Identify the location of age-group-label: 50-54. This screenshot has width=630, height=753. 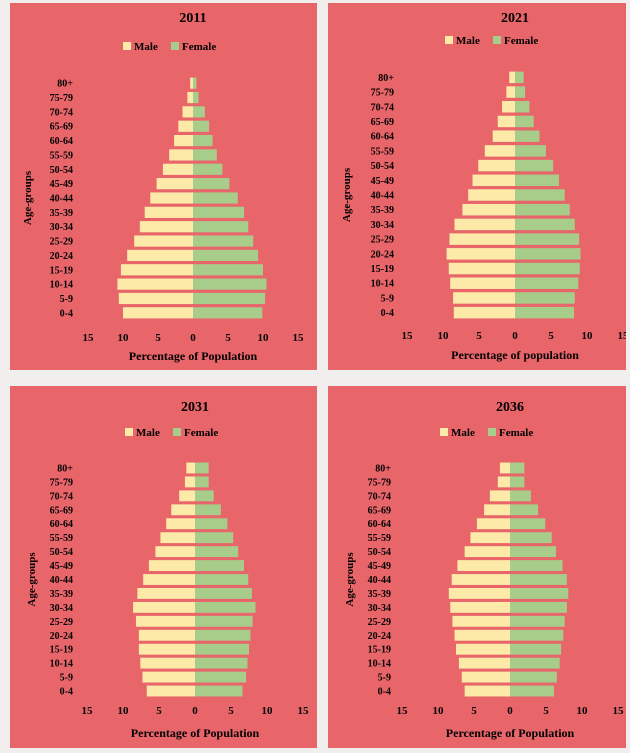
(379, 552).